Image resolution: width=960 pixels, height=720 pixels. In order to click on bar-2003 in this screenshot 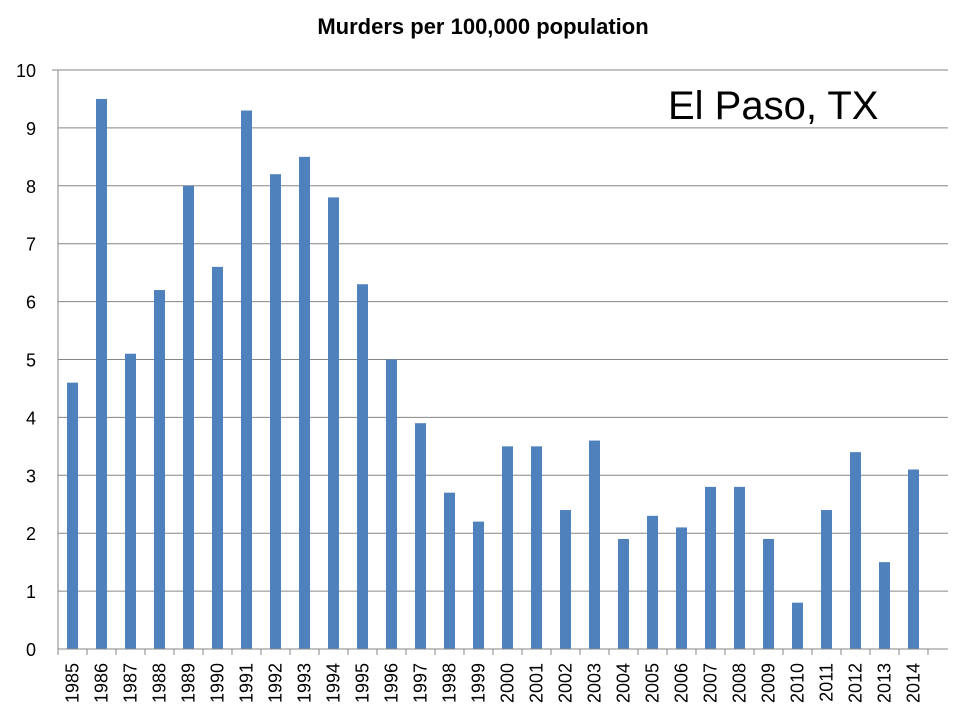, I will do `click(594, 544)`.